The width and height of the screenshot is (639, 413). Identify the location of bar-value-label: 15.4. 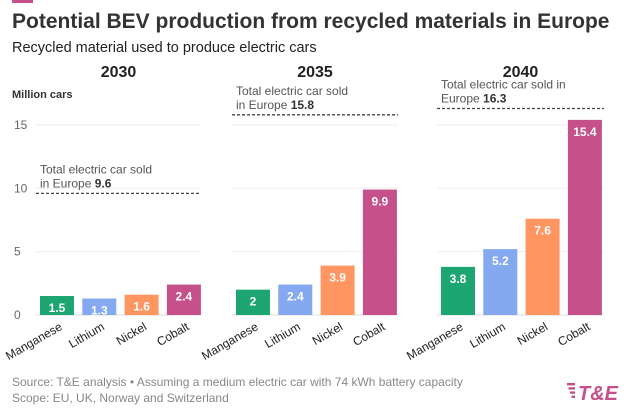
(585, 132).